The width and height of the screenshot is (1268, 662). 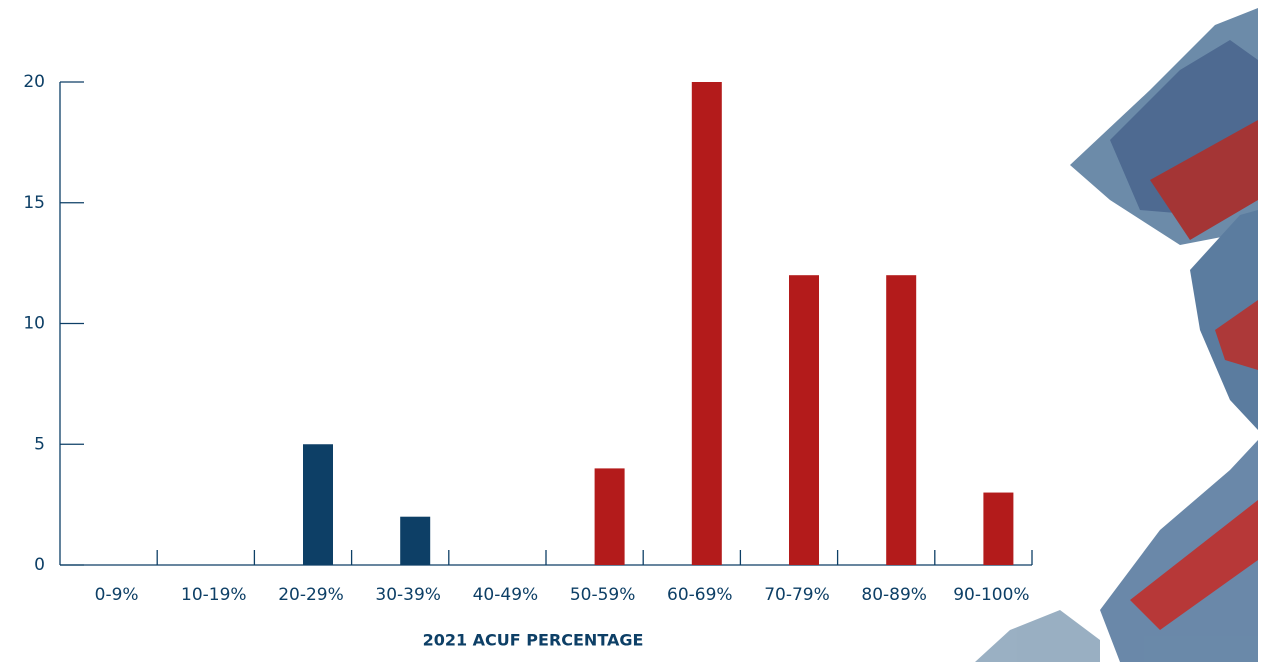 I want to click on x-tick-label: 80-89%, so click(x=894, y=595).